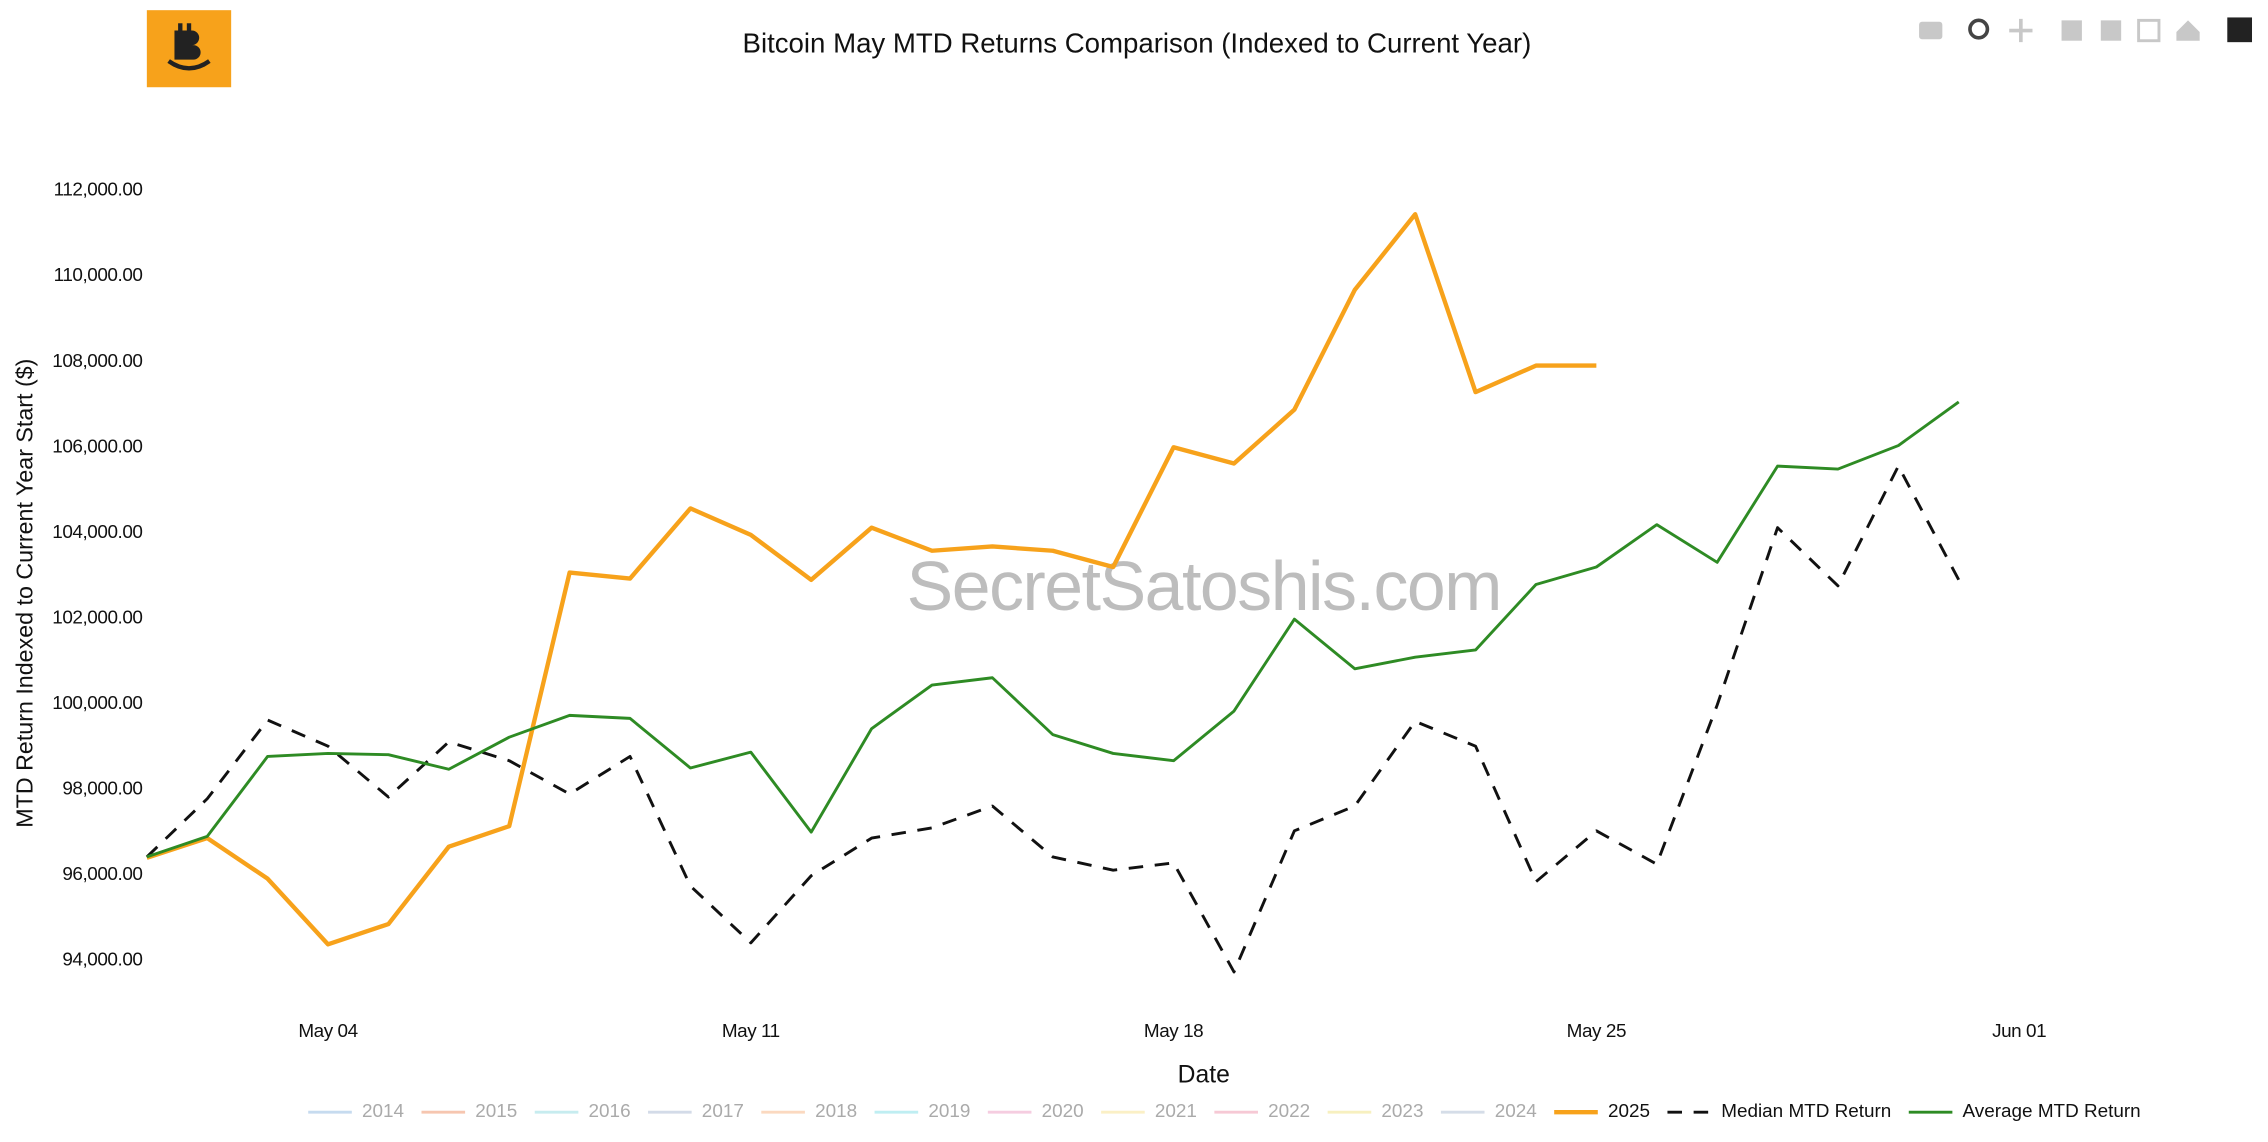 The image size is (2268, 1142). I want to click on legend-item: 2020, so click(1035, 1111).